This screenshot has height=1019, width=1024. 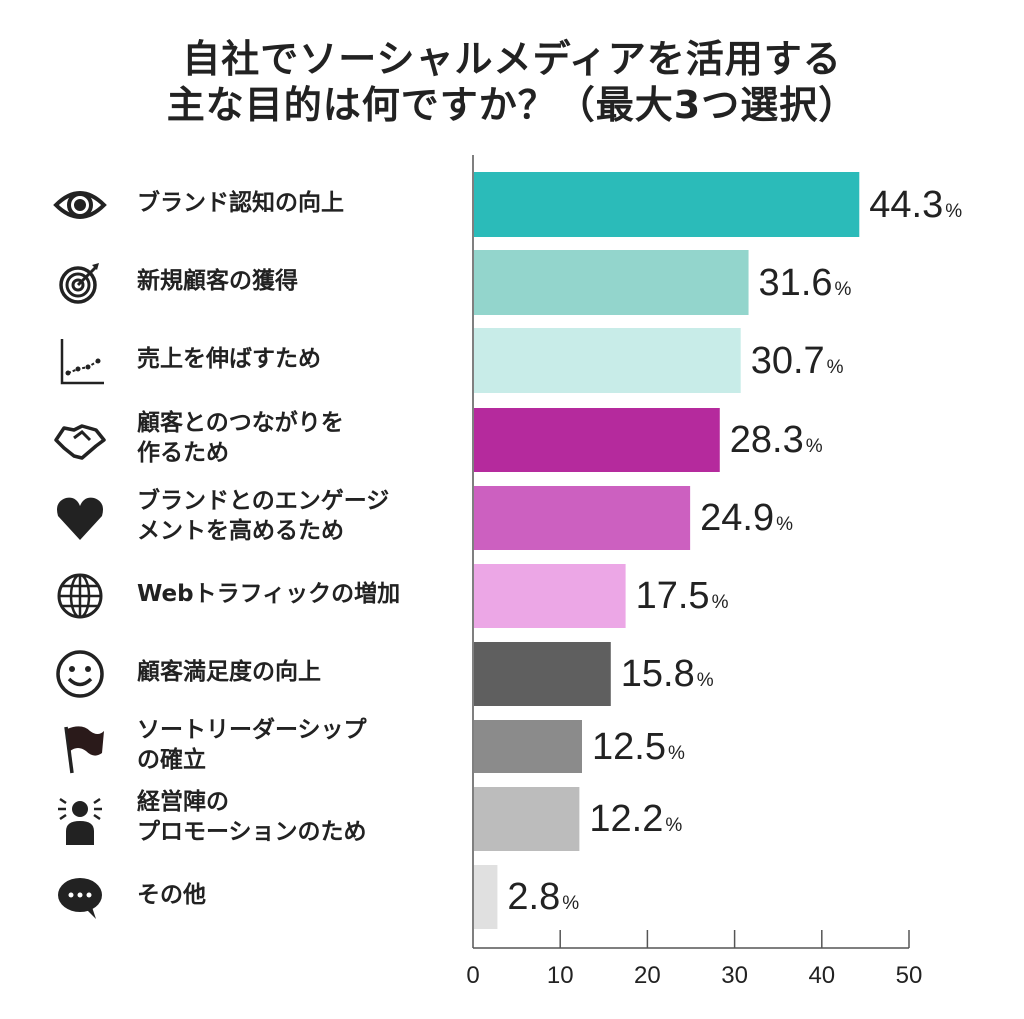 I want to click on category-label-line: ソートリーダーシップ, so click(x=252, y=729).